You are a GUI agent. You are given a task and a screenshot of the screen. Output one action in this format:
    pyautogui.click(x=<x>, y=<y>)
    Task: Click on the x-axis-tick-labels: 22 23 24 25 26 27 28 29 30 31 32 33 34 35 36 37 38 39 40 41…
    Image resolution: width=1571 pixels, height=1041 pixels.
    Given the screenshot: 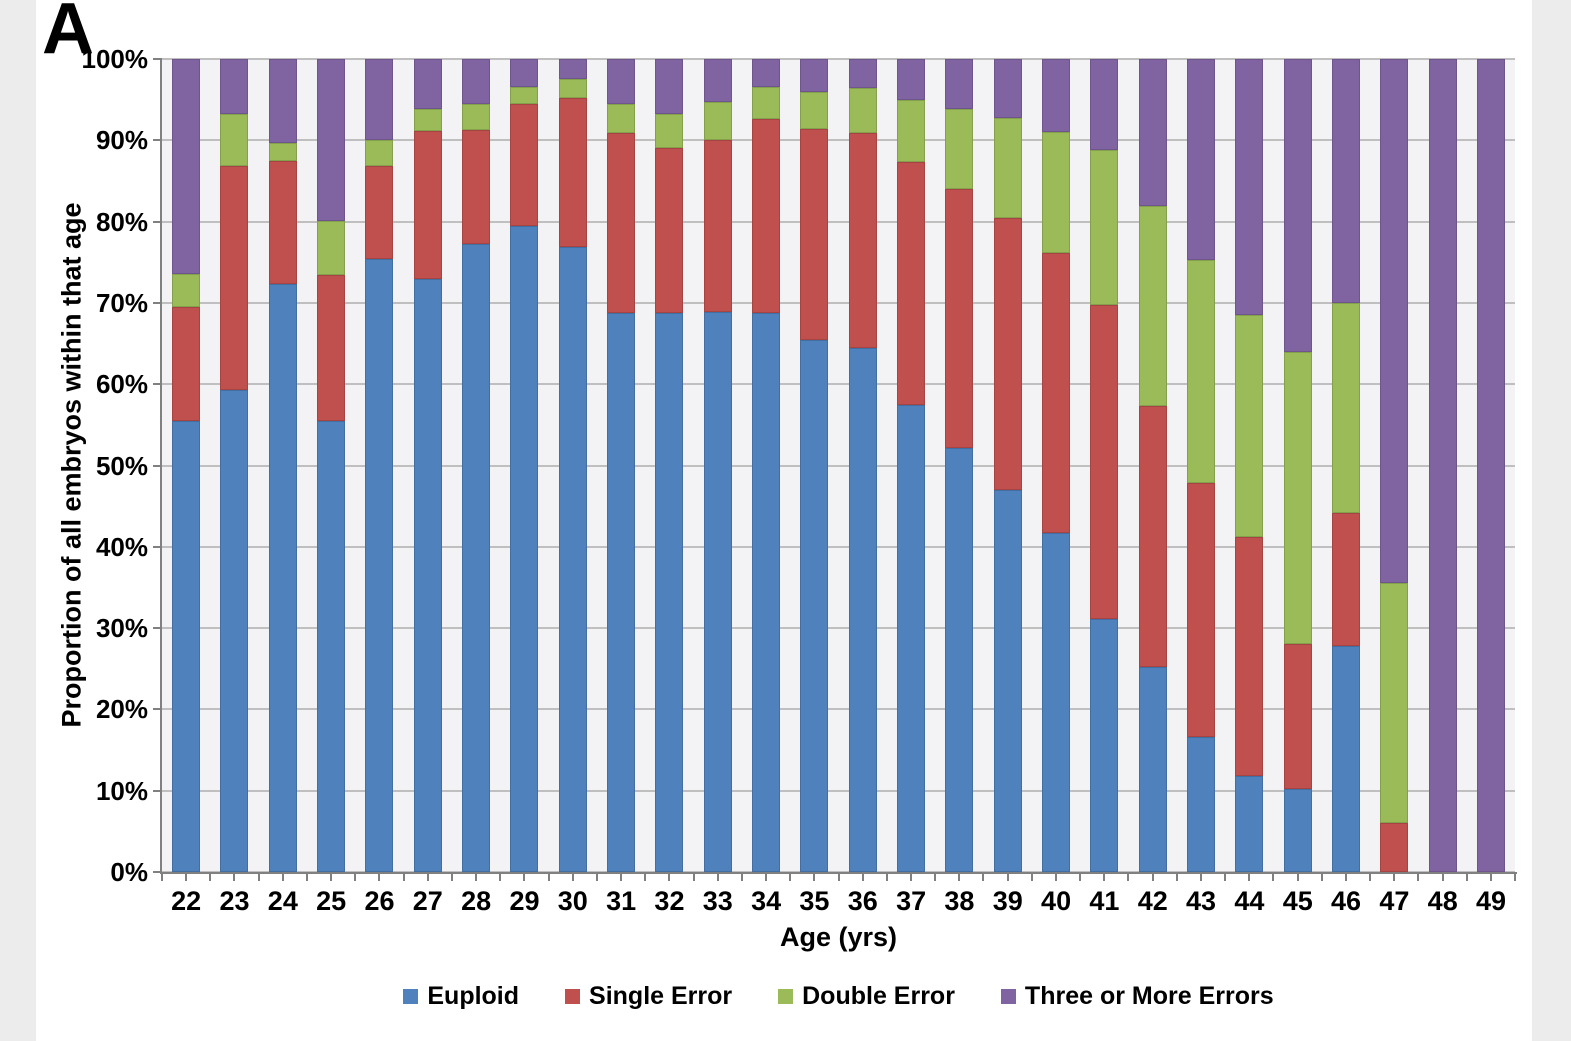 What is the action you would take?
    pyautogui.click(x=838, y=901)
    